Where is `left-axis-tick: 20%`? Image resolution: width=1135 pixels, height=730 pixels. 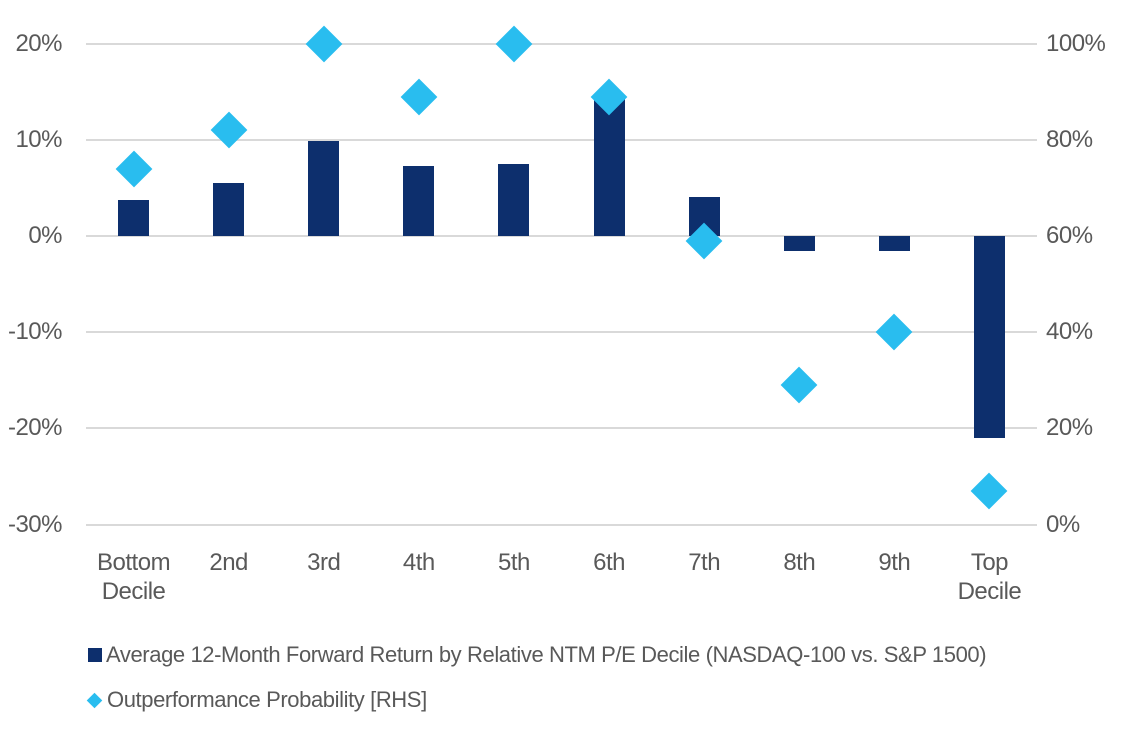 left-axis-tick: 20% is located at coordinates (38, 43).